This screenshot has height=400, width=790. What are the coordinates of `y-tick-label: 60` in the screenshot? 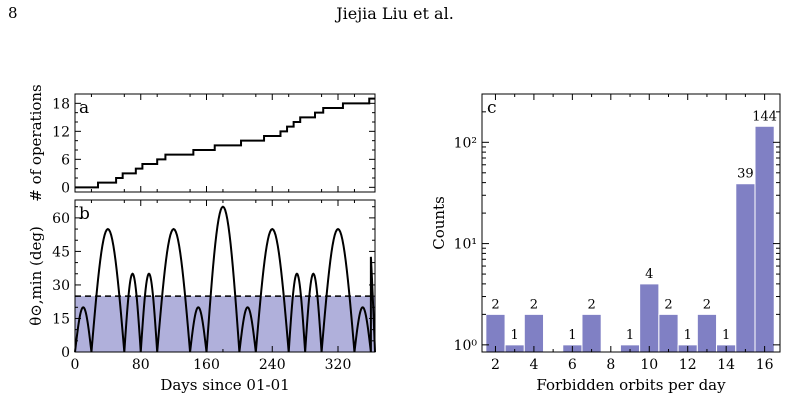 It's located at (61, 219).